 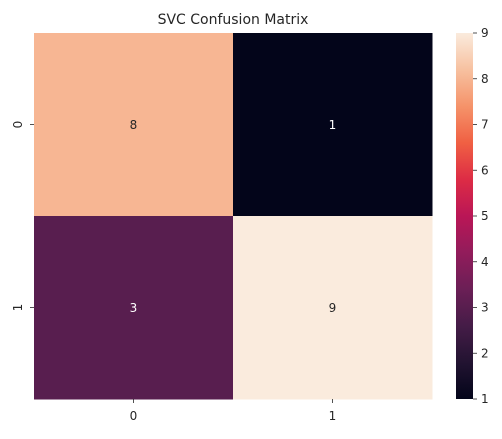 What do you see at coordinates (485, 353) in the screenshot?
I see `colorbar-tick-label: 2` at bounding box center [485, 353].